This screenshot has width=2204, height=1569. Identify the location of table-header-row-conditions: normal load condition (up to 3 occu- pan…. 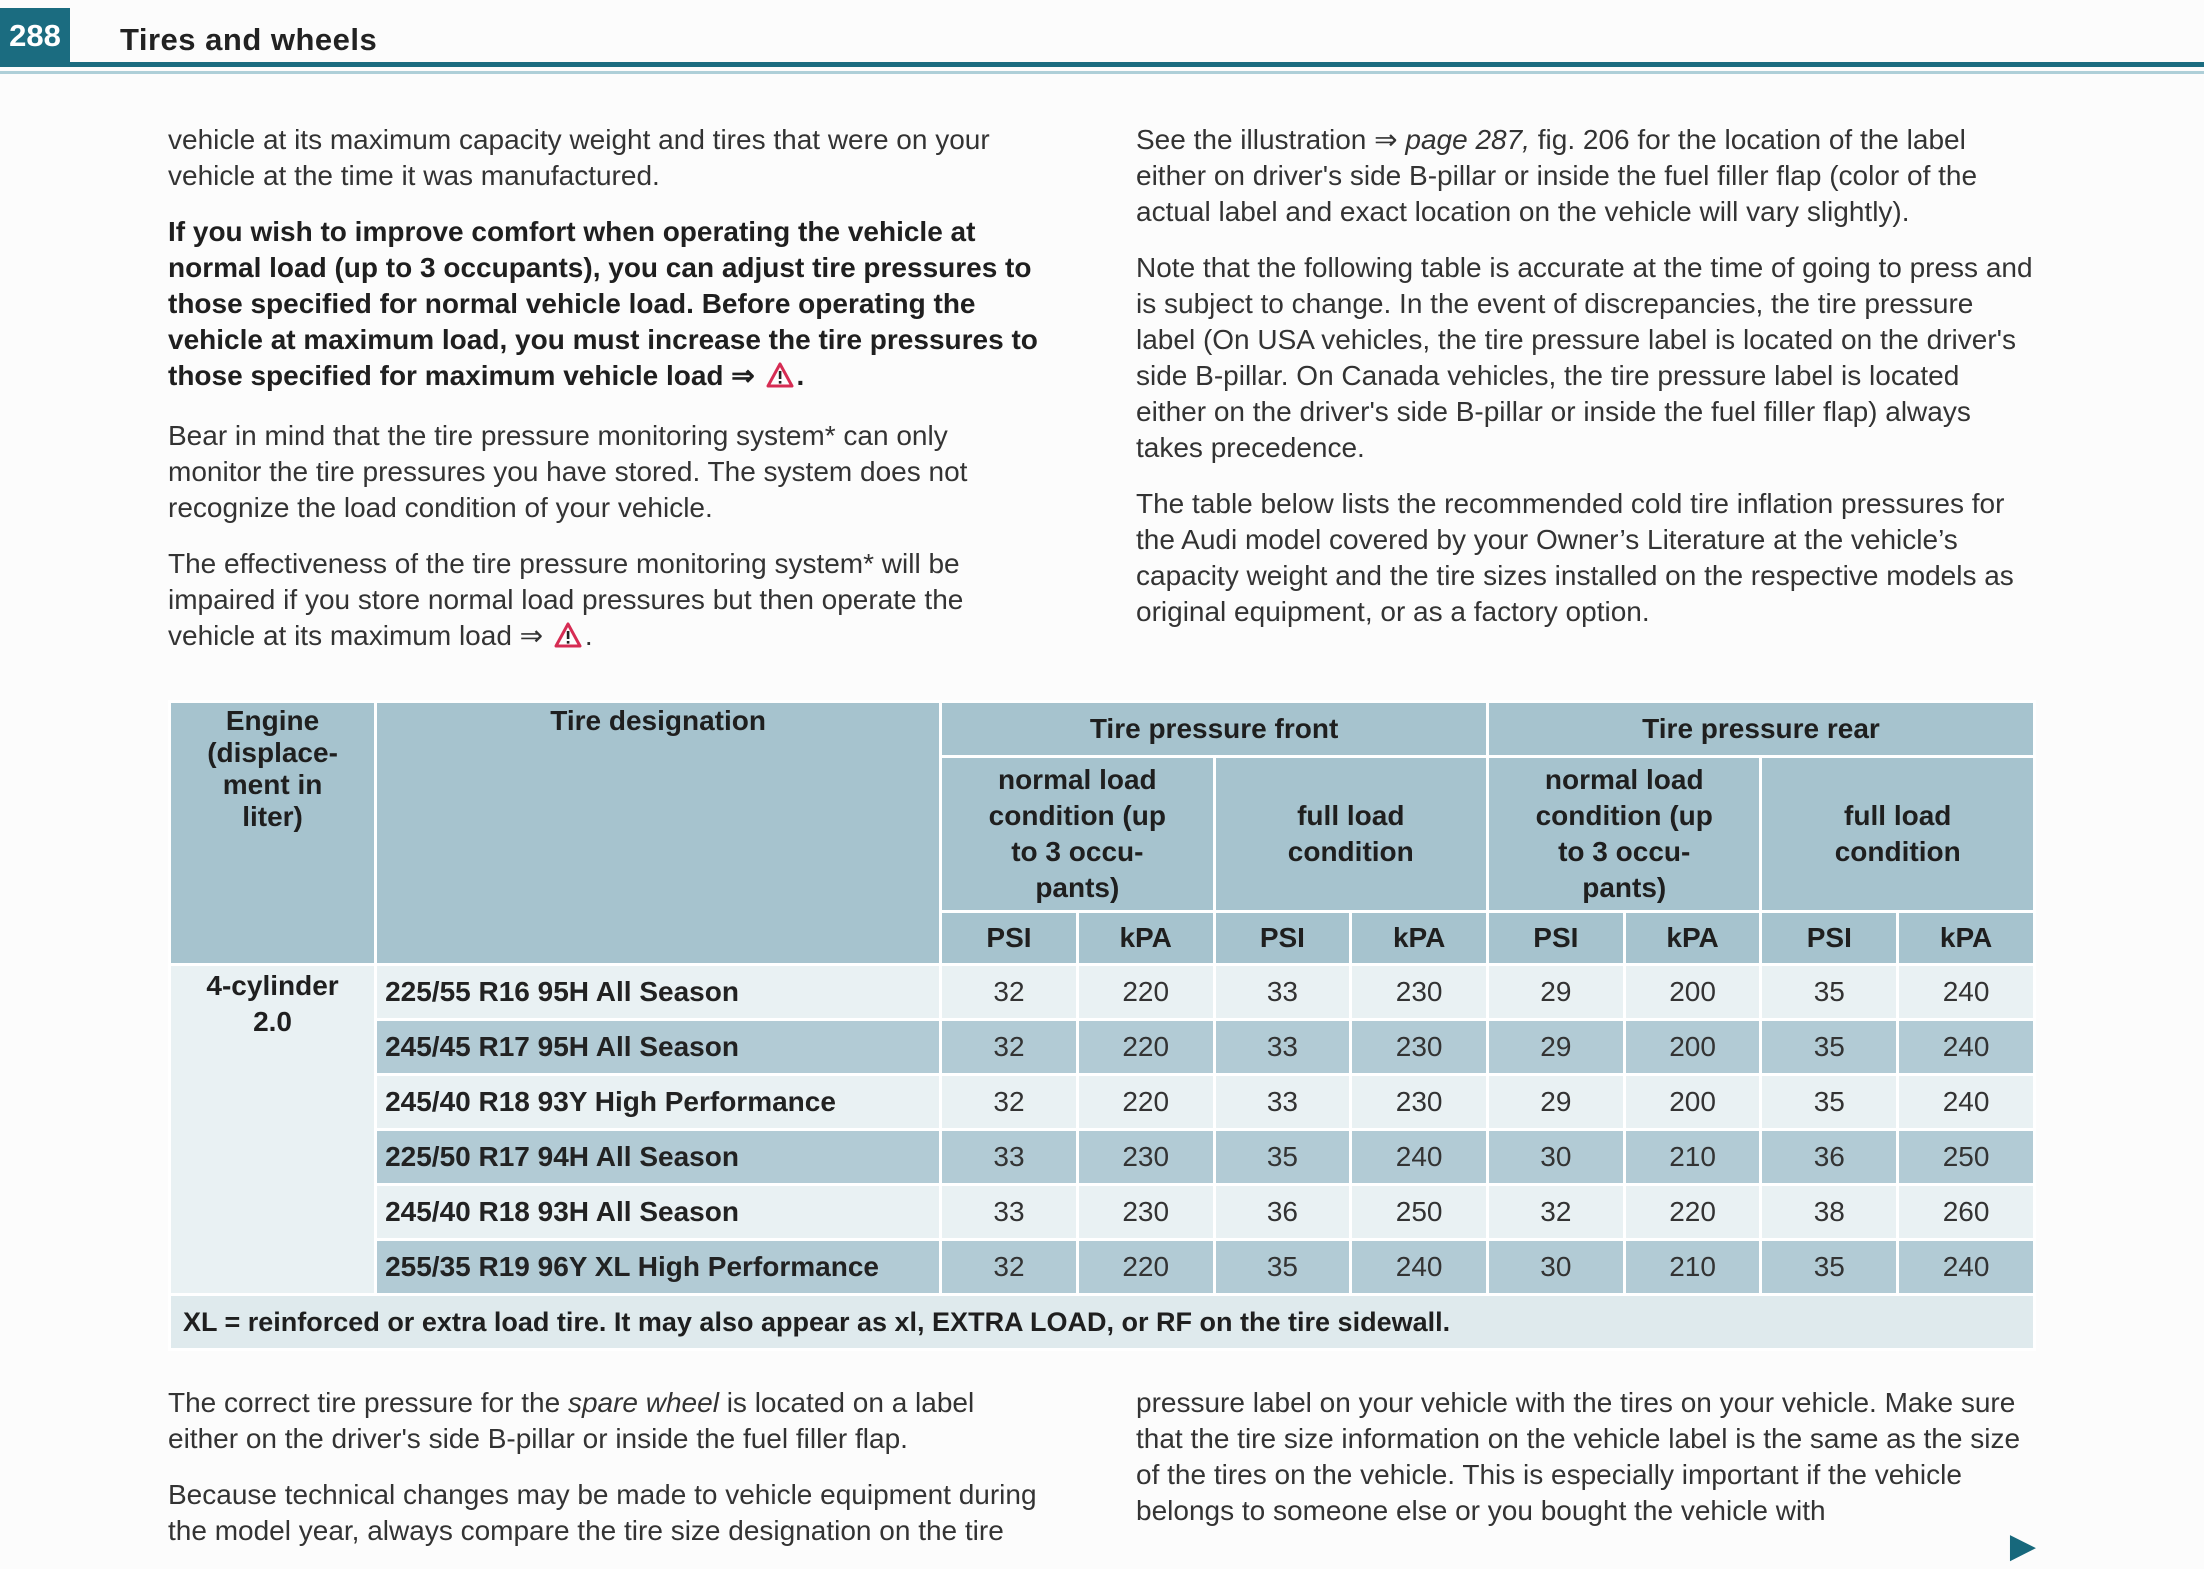
(1103, 834).